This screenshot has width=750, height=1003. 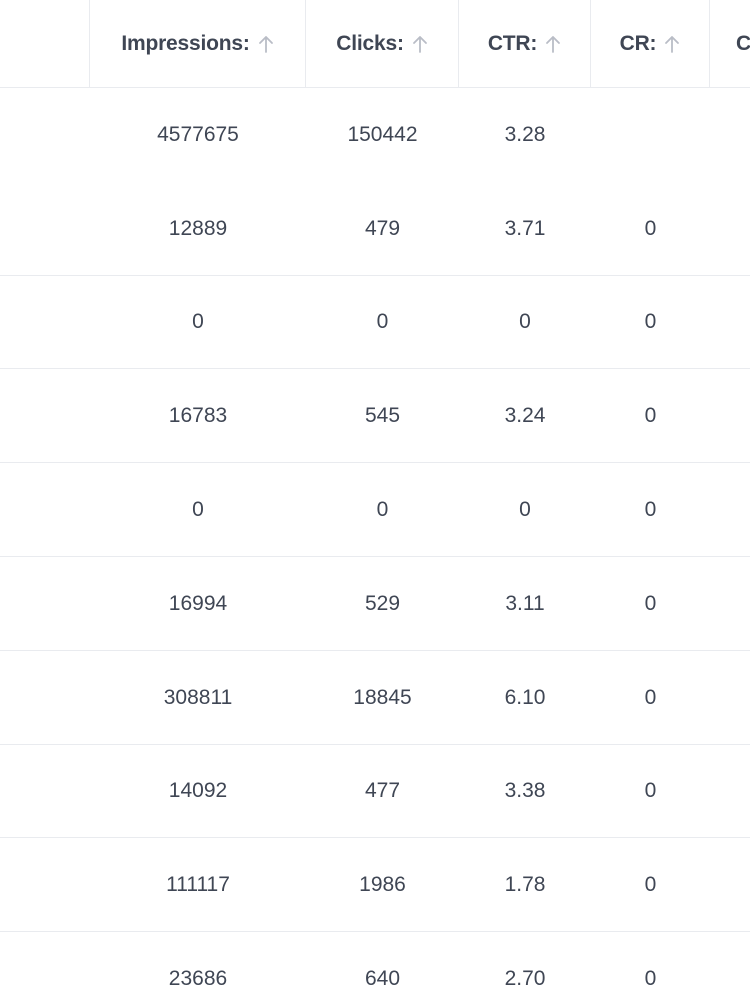 I want to click on header-ctr: CTR:, so click(x=525, y=43).